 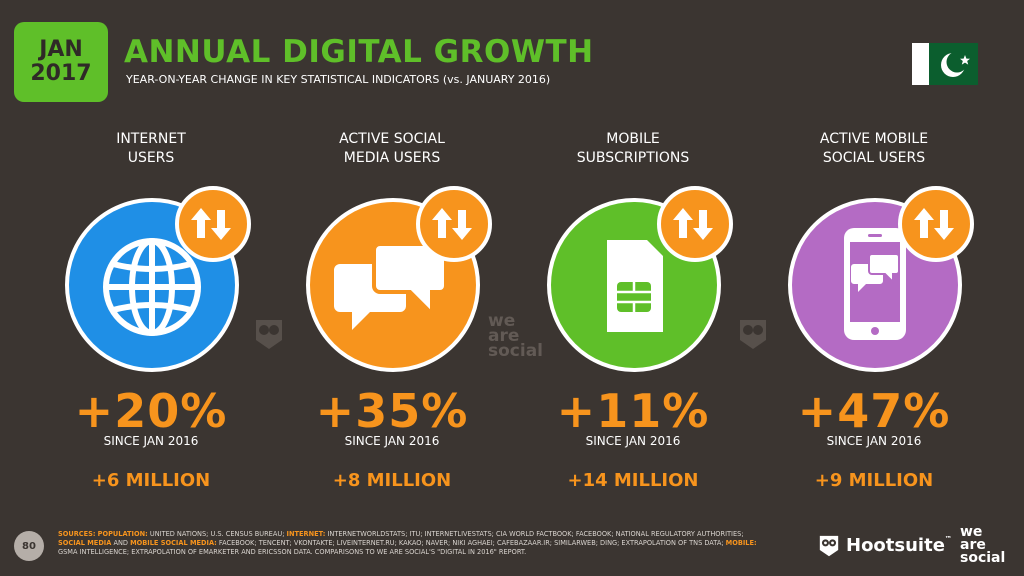 What do you see at coordinates (61, 73) in the screenshot?
I see `date-year: 2017` at bounding box center [61, 73].